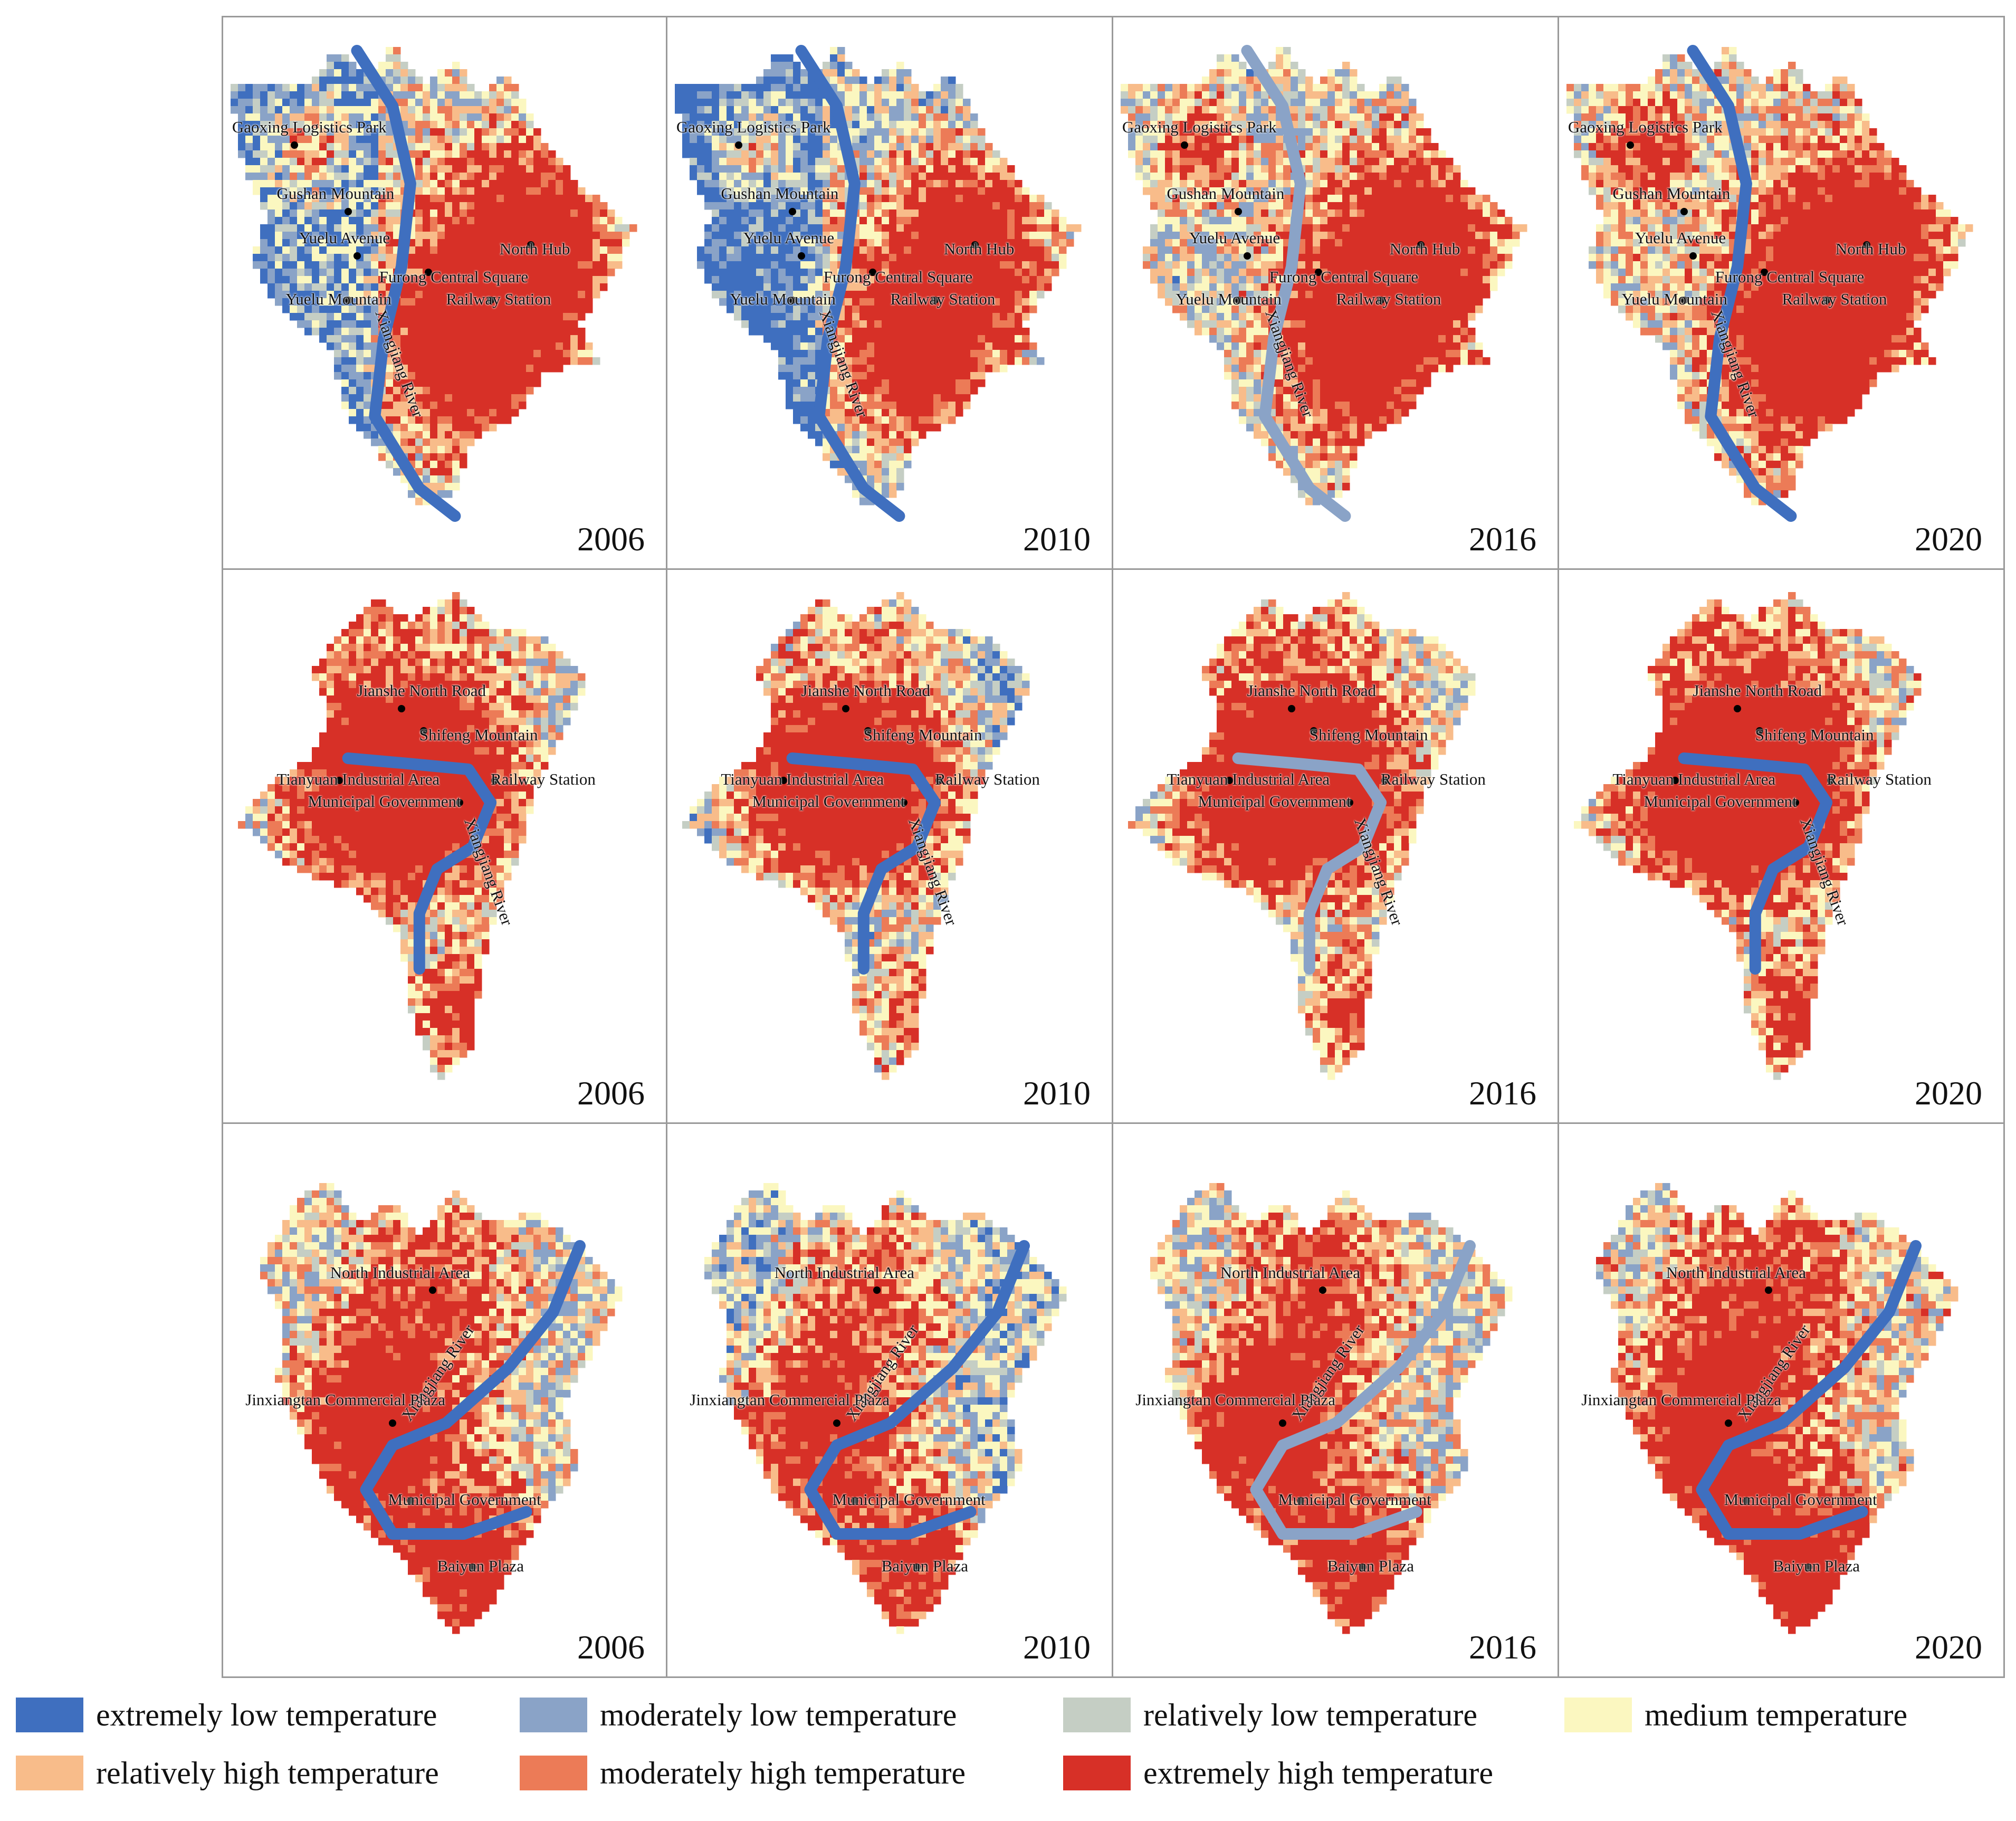 This screenshot has height=1821, width=2016. I want to click on year-label: 2010, so click(1057, 539).